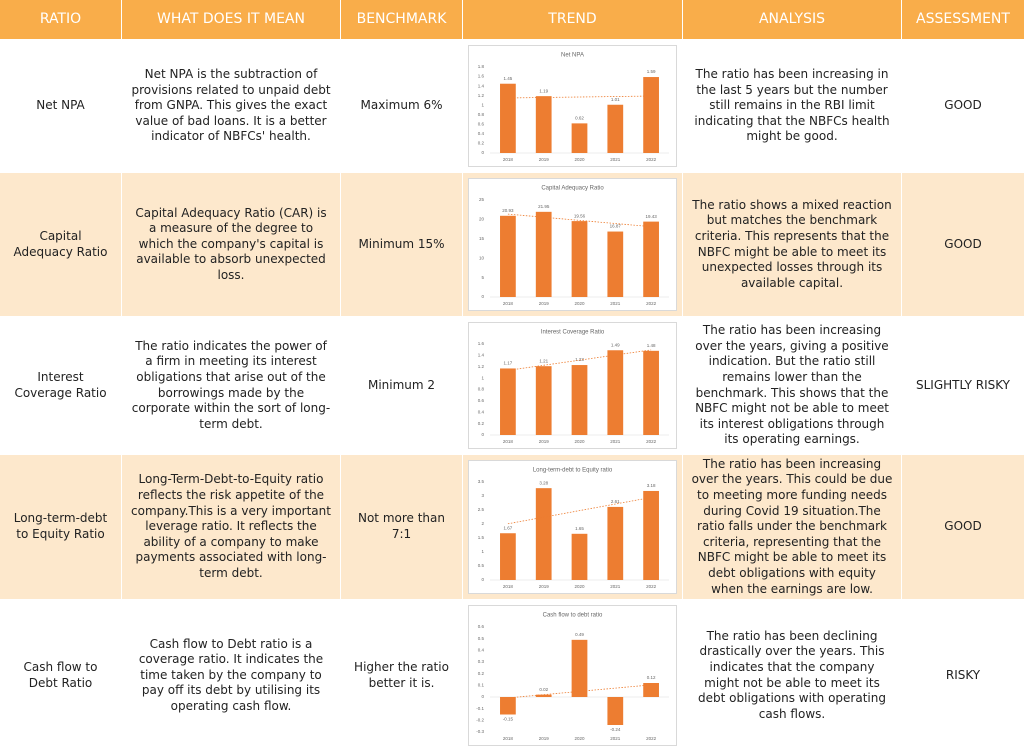  What do you see at coordinates (481, 355) in the screenshot?
I see `y-tick-label: 1.4` at bounding box center [481, 355].